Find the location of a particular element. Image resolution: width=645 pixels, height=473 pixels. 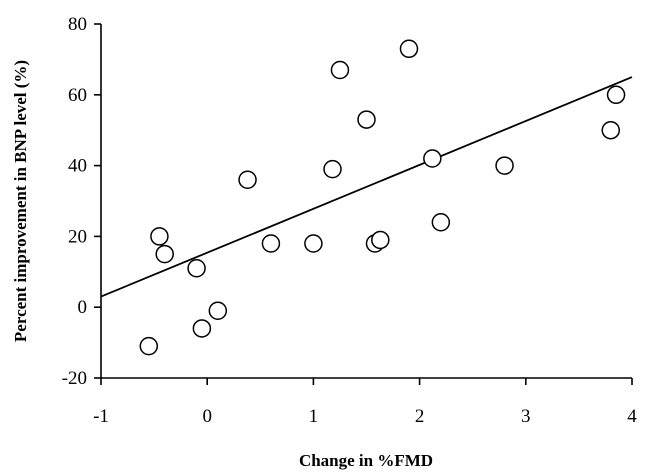

x-tick-label: 2 is located at coordinates (420, 416).